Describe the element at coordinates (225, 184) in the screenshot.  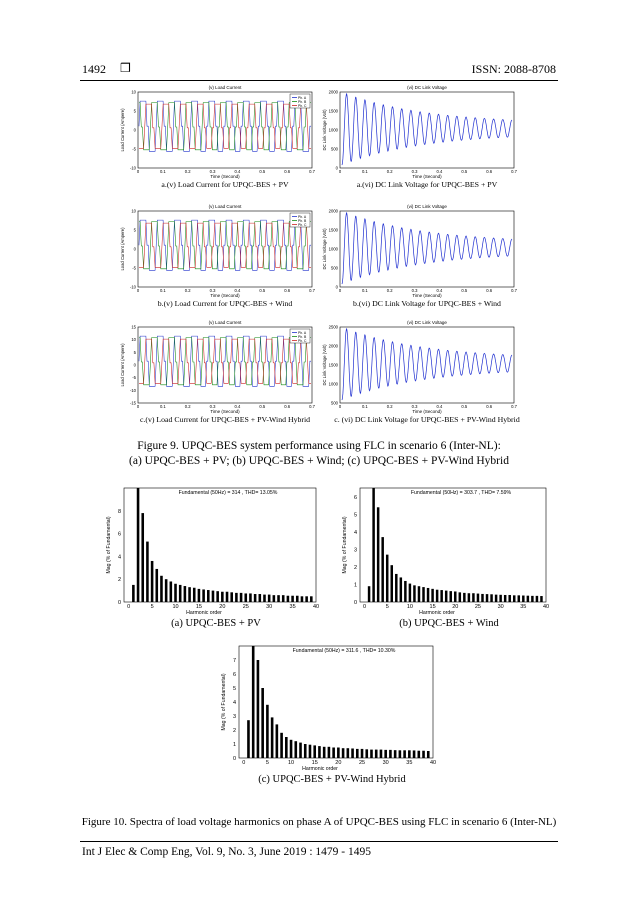
I see `load-current-1-caption: a.(v) Load Current for UPQC-BES + PV` at that location.